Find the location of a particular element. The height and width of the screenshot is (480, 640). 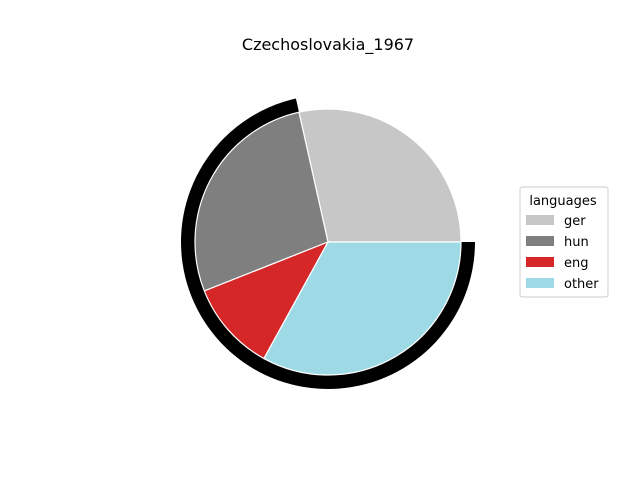

pie-slice-hun is located at coordinates (261, 201).